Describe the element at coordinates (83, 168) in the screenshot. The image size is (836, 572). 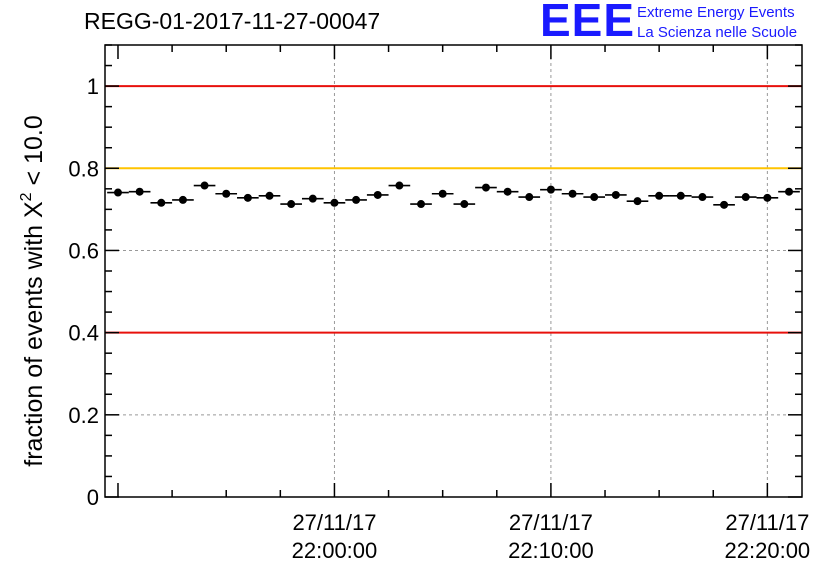
I see `y-tick-label: 0.8` at that location.